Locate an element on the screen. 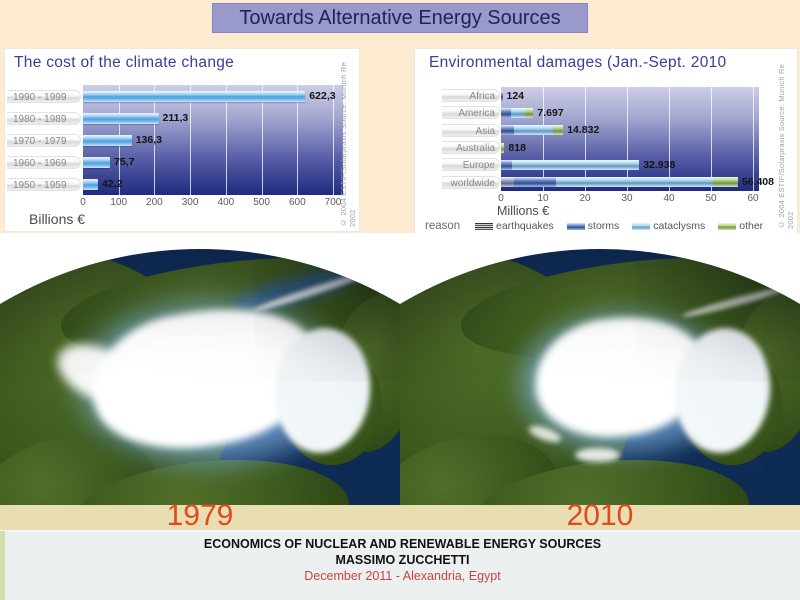  bar-row: 1990 - 1999 622,3 is located at coordinates (182, 96).